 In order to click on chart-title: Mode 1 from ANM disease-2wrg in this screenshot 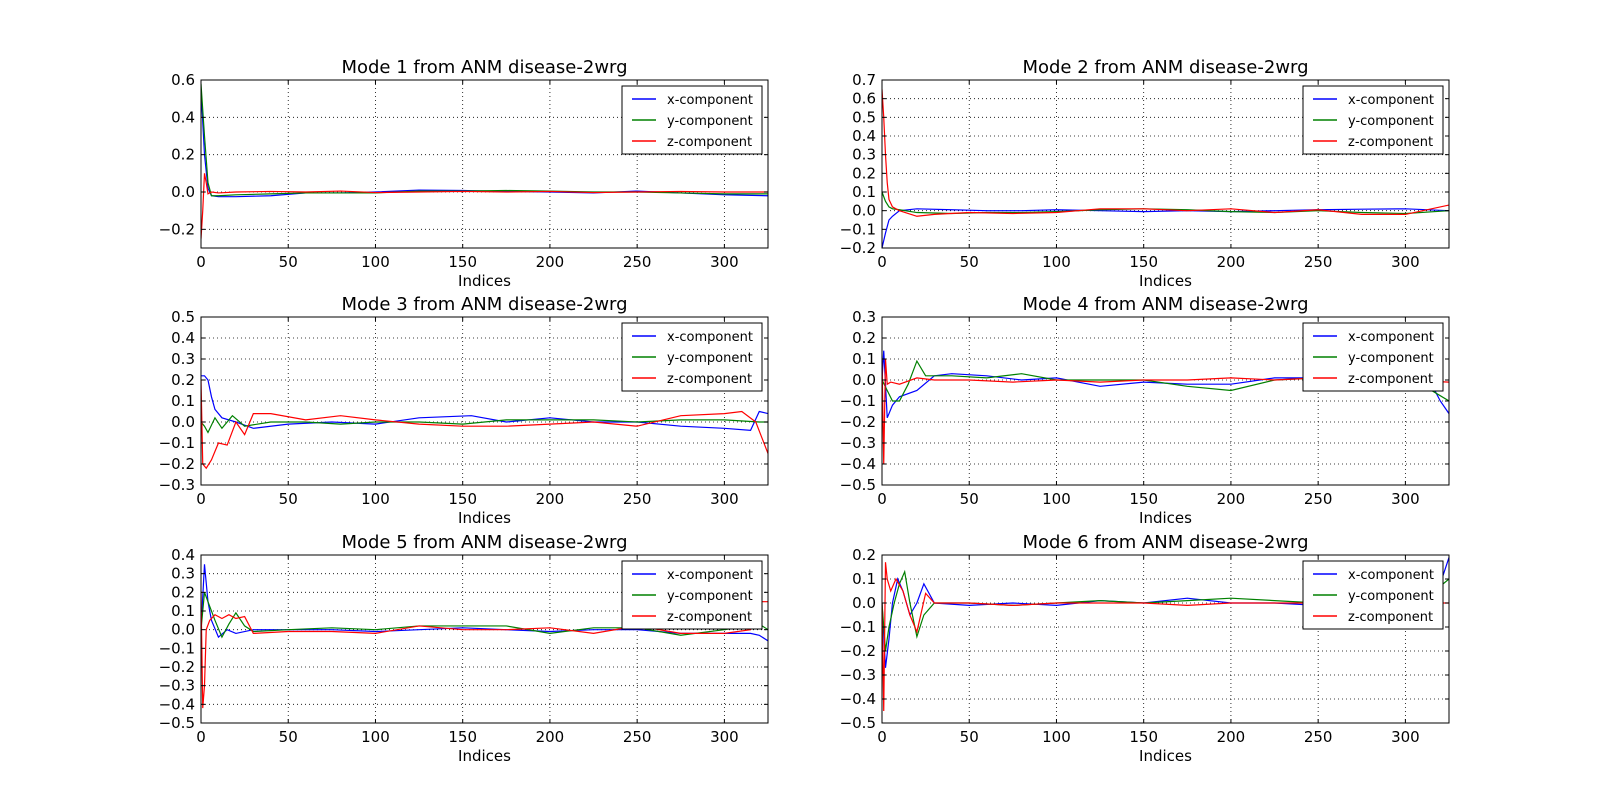, I will do `click(484, 67)`.